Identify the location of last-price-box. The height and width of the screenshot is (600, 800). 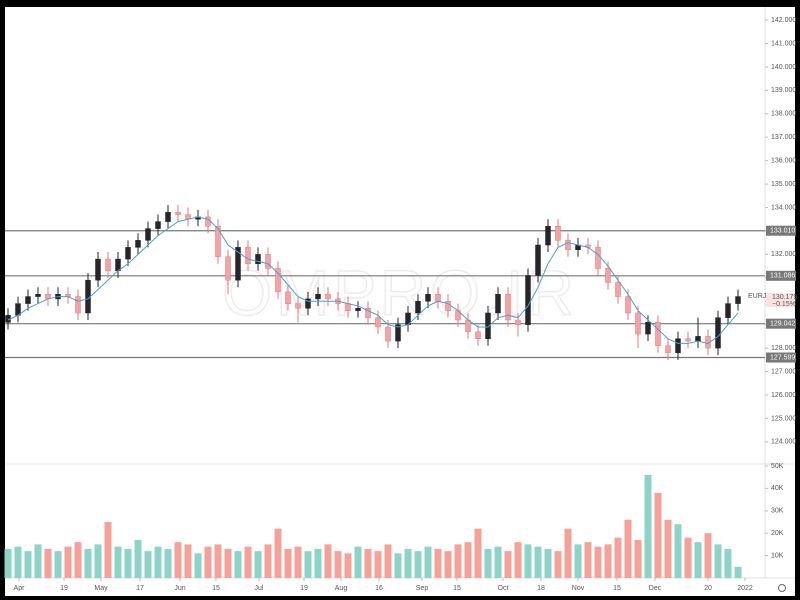
(780, 300).